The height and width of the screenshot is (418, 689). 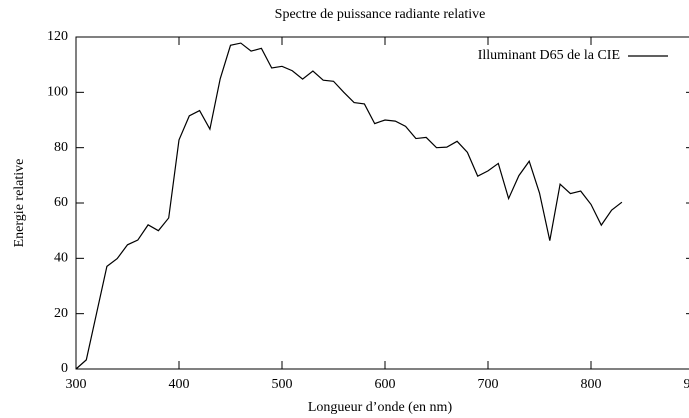 What do you see at coordinates (380, 407) in the screenshot?
I see `x-axis-label: Longueur d’onde (en nm)` at bounding box center [380, 407].